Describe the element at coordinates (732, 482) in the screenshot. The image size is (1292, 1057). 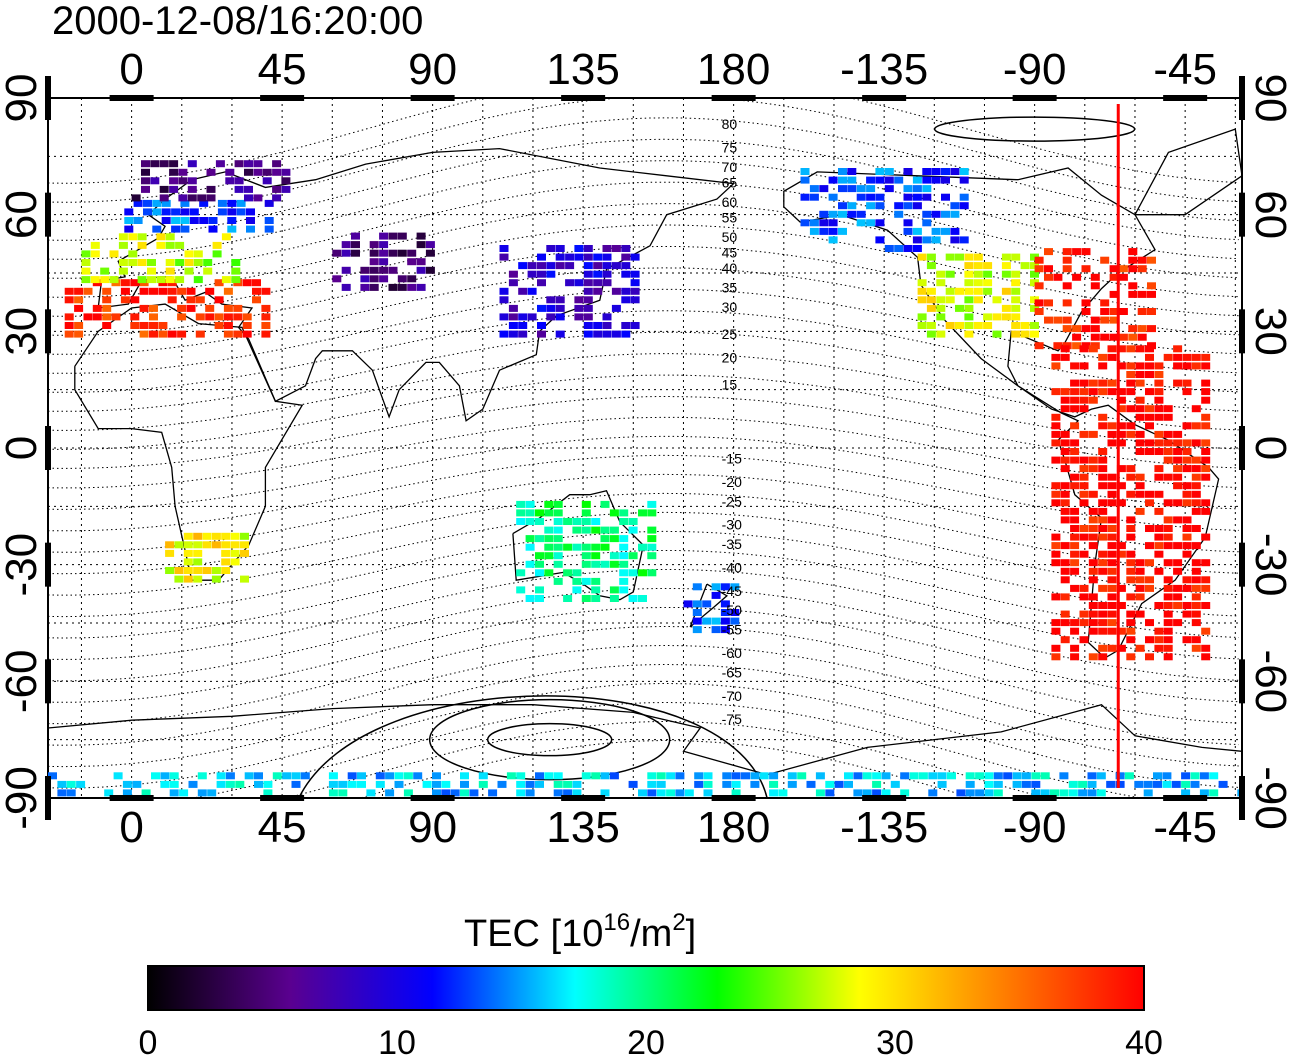
I see `contour-label: -20` at that location.